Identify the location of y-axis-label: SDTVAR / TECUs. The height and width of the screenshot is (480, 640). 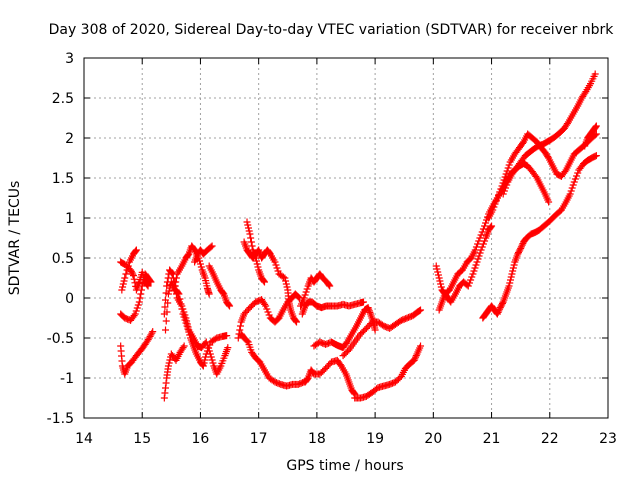
(15, 238).